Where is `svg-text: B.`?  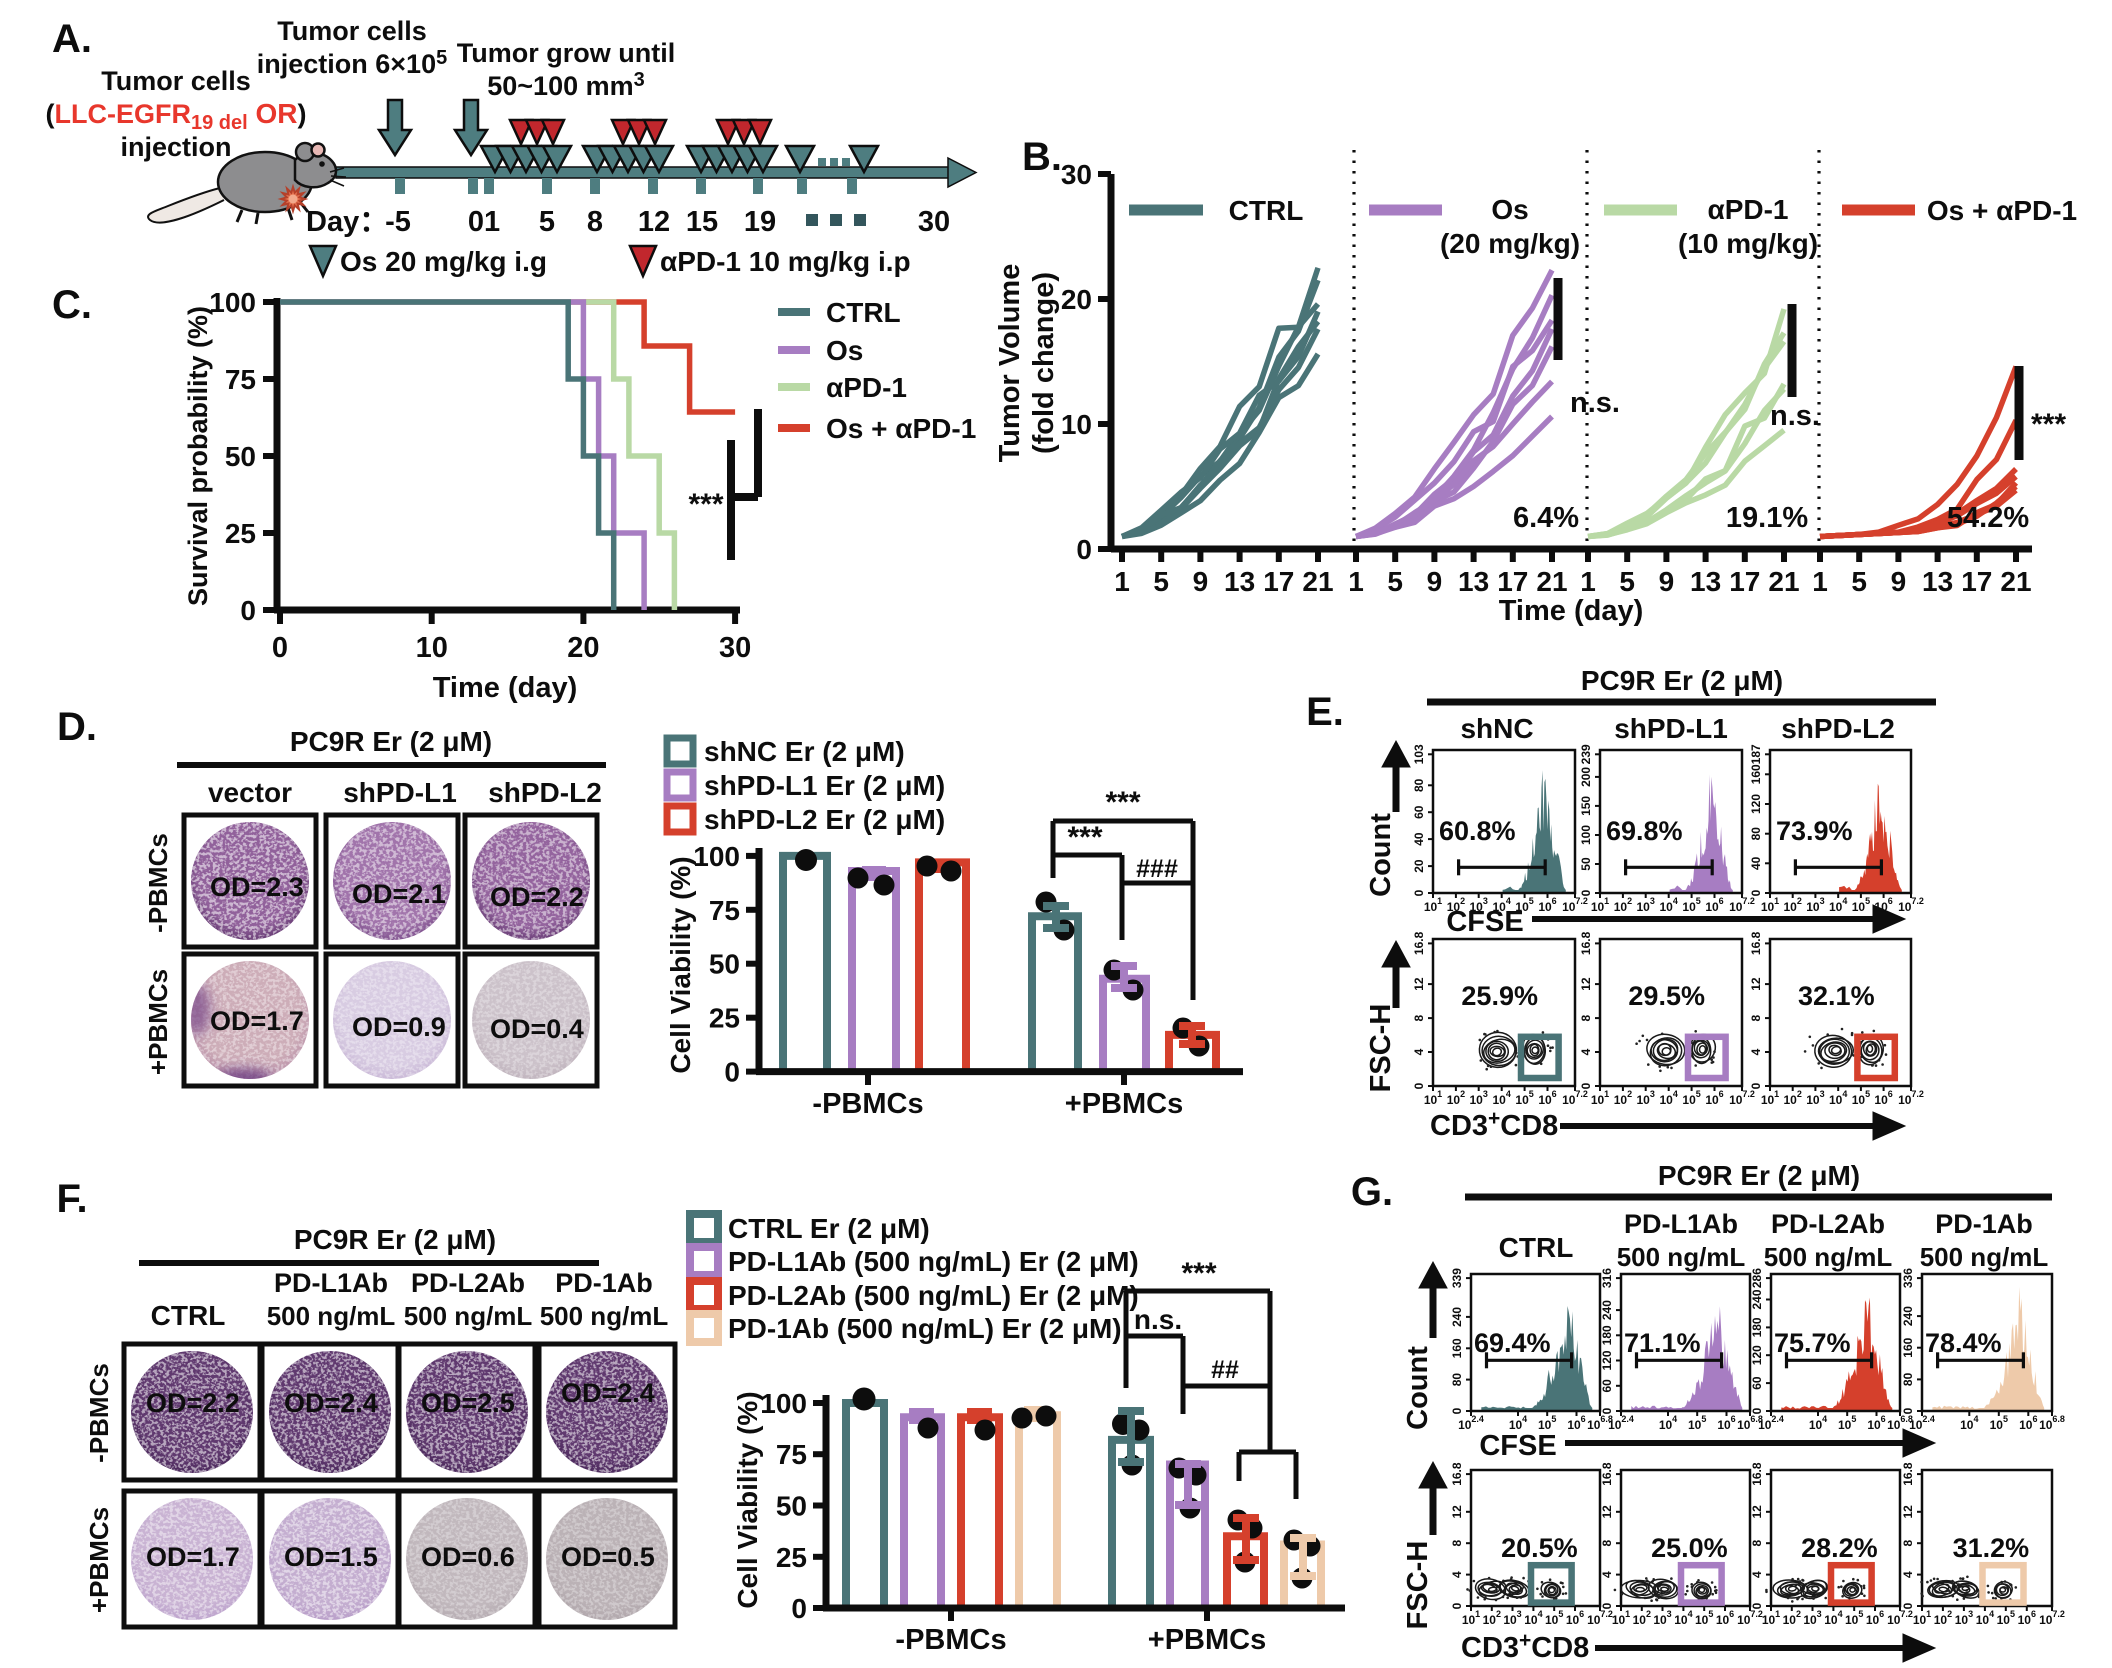
svg-text: B. is located at coordinates (1042, 157).